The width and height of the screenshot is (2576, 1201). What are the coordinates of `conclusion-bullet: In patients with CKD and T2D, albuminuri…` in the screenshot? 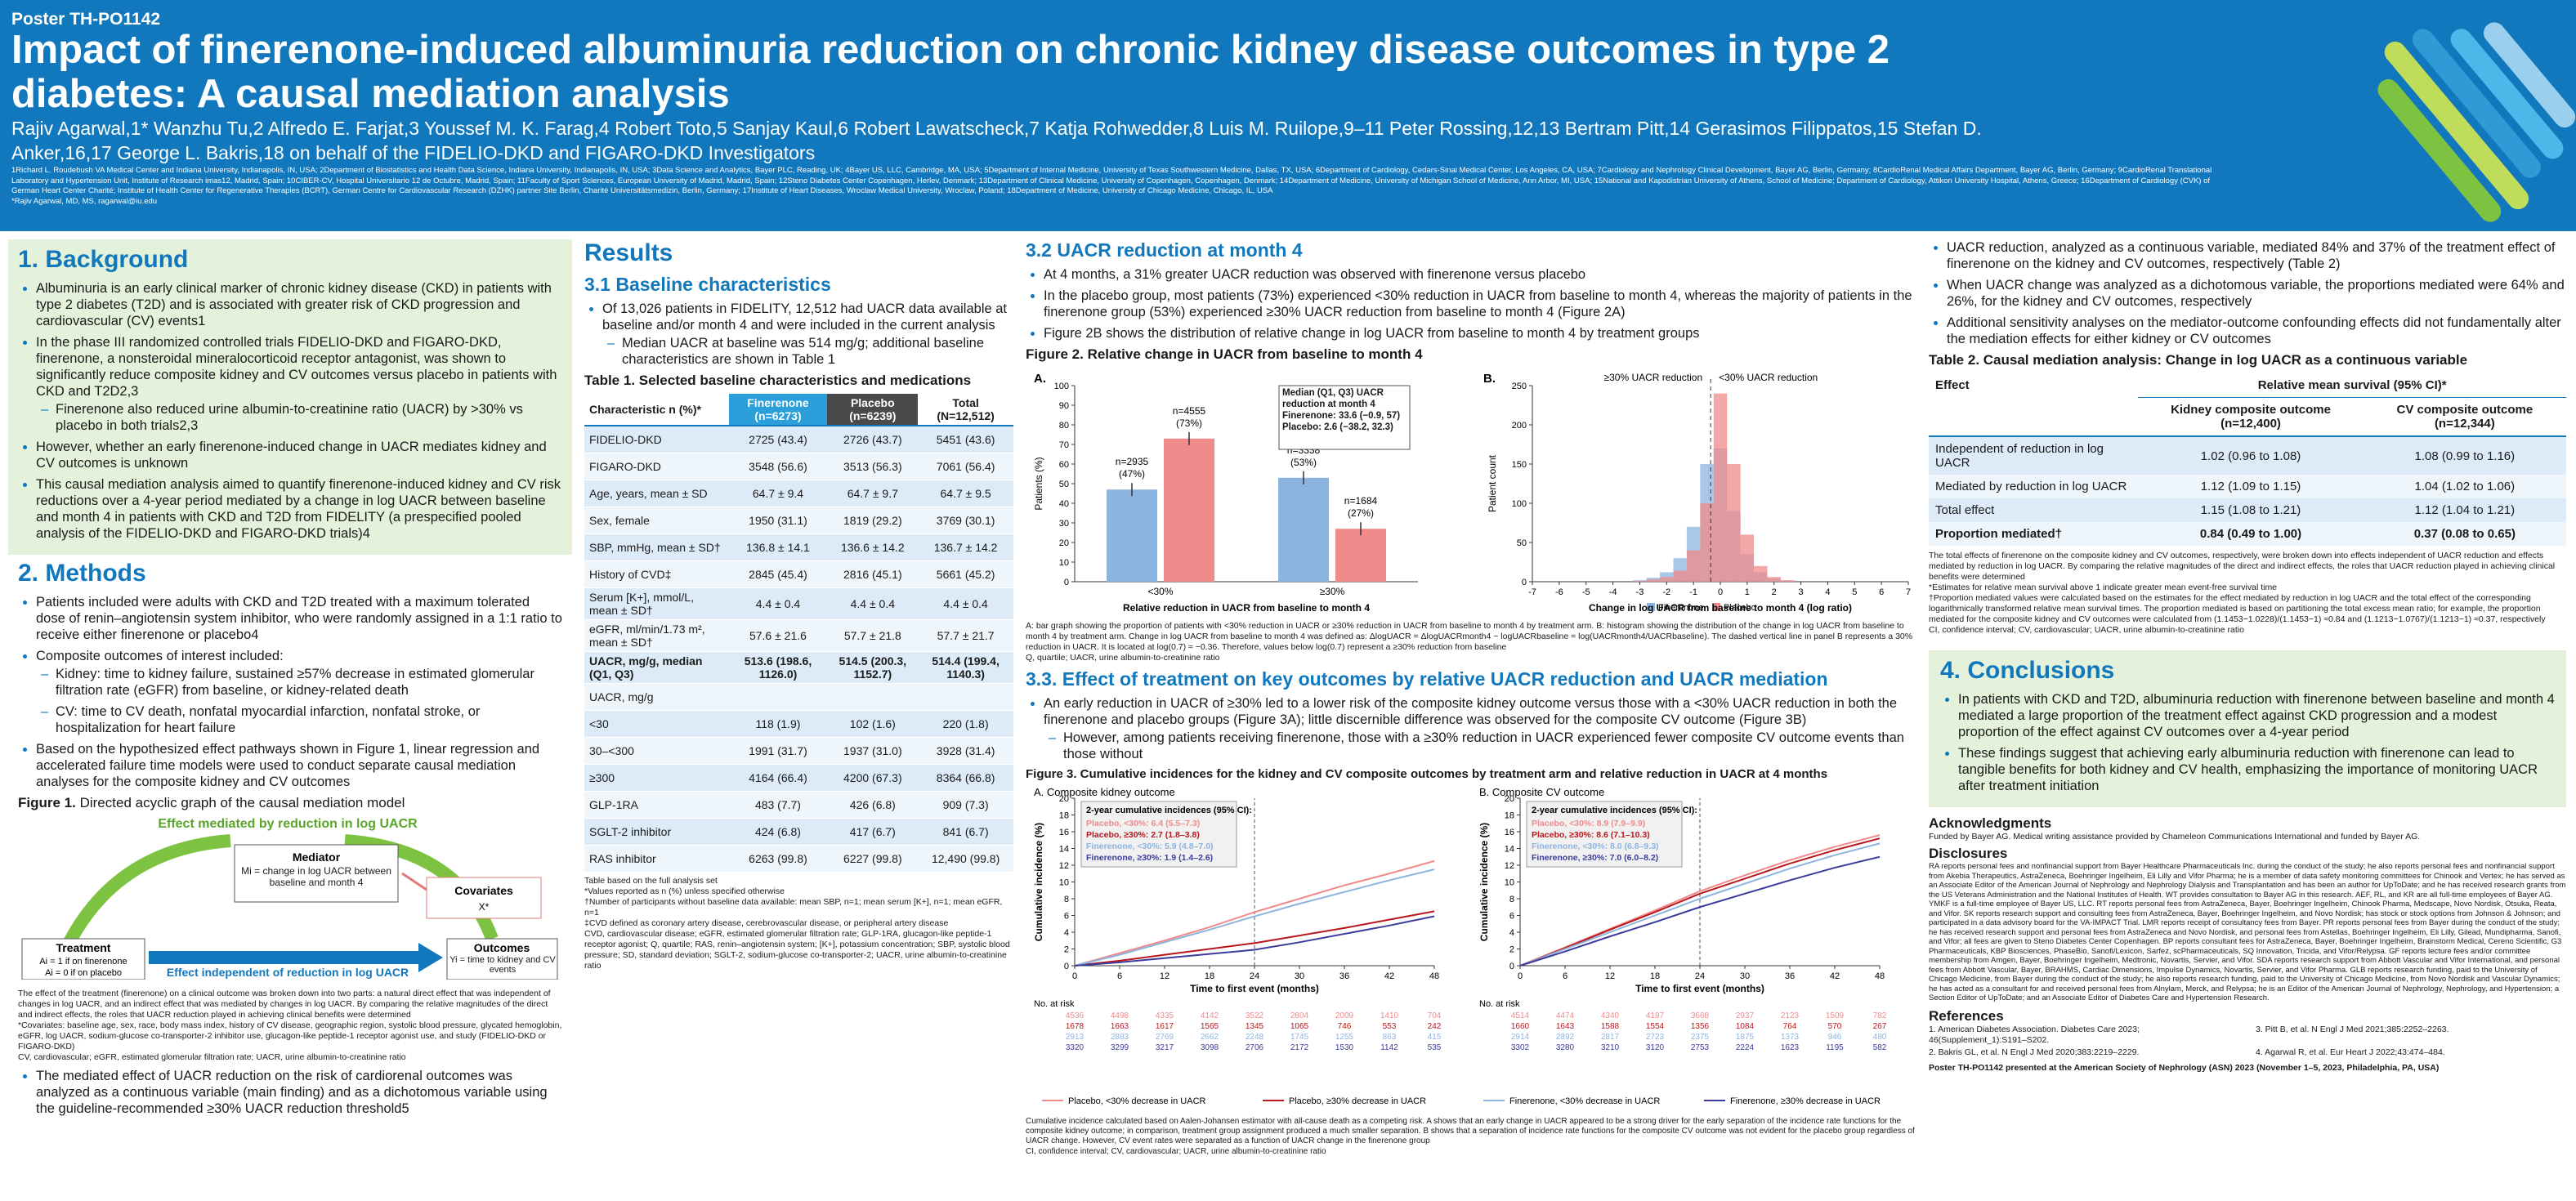 It's located at (2256, 715).